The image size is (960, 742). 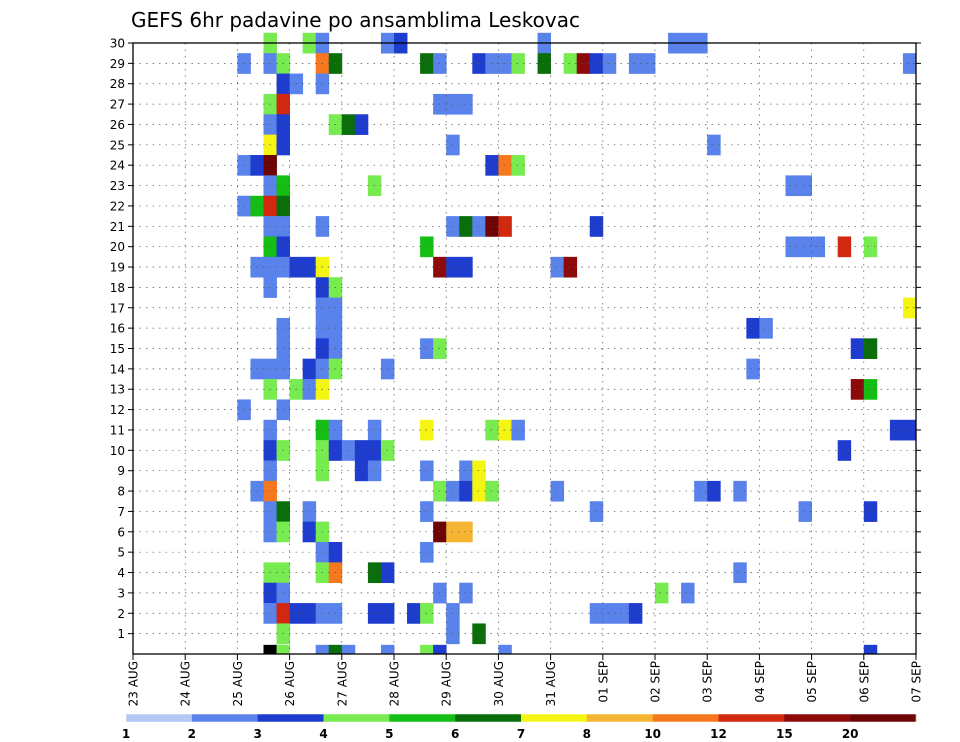 I want to click on colorbar-label: 12, so click(x=718, y=734).